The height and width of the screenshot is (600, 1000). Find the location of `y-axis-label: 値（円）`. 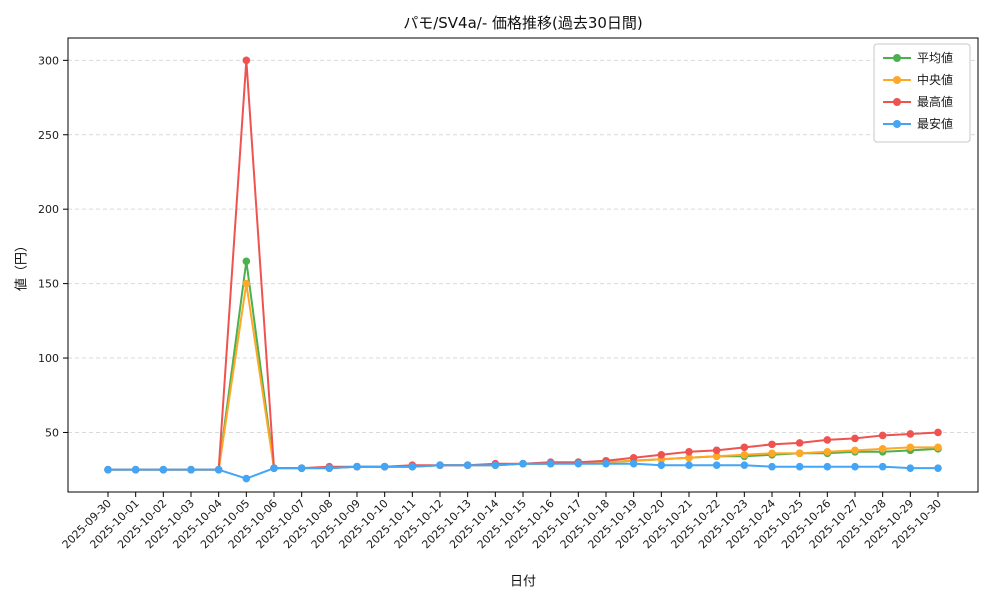

y-axis-label: 値（円） is located at coordinates (22, 265).